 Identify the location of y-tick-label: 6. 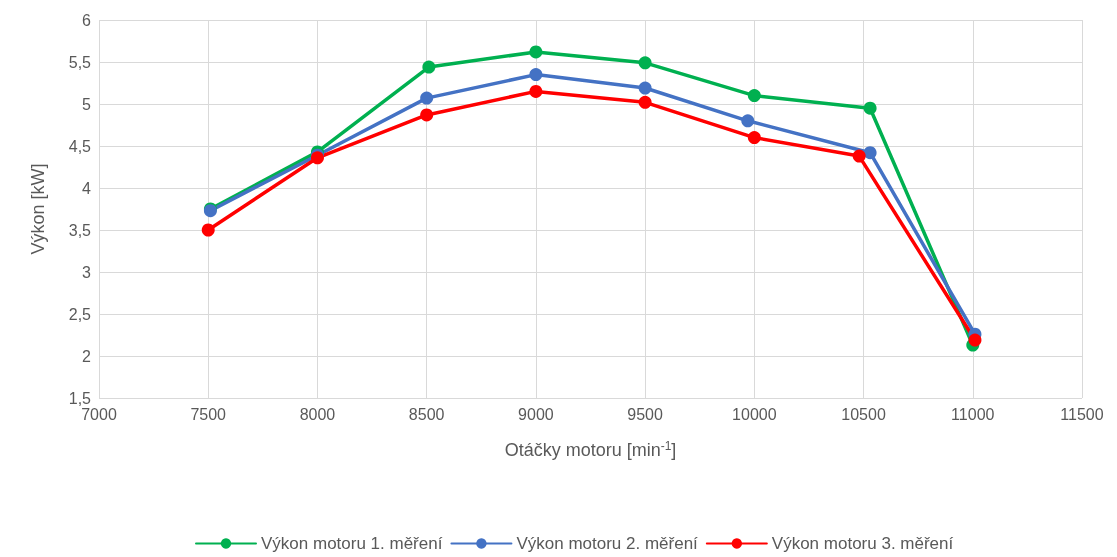
(87, 20).